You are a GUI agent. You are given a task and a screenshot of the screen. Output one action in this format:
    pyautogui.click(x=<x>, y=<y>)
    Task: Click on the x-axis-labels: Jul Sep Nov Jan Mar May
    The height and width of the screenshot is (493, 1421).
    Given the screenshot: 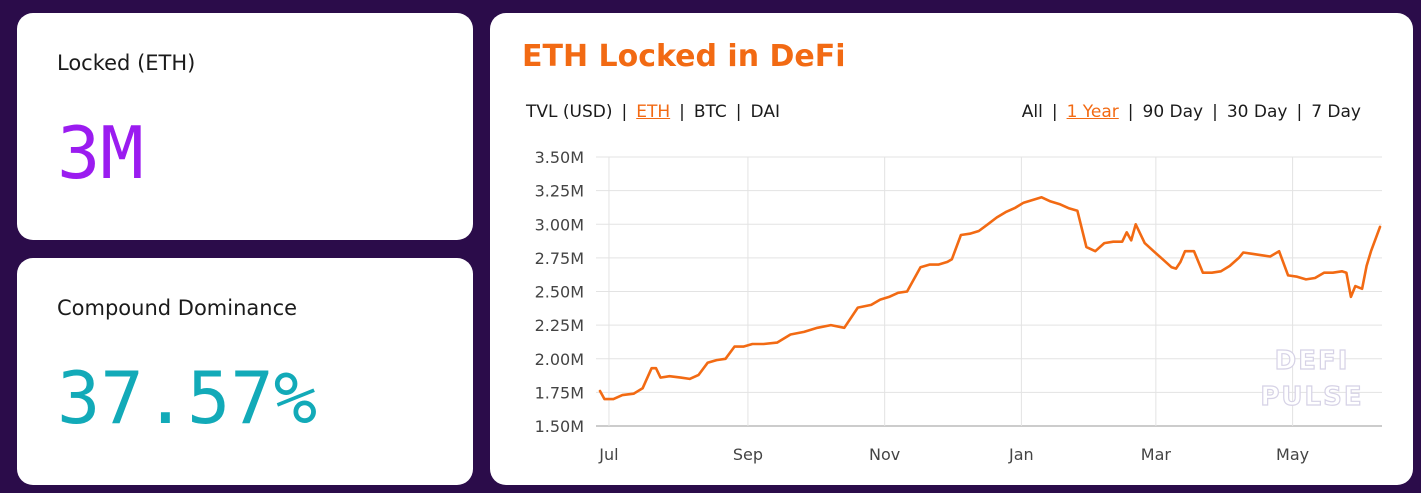 What is the action you would take?
    pyautogui.click(x=953, y=454)
    